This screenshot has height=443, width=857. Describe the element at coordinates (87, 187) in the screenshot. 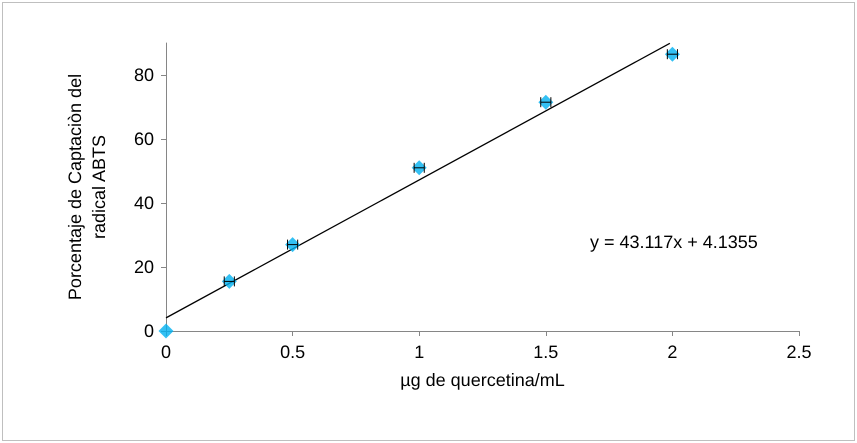

I see `y-axis-title: Porcentaje de Captaciòn del radical ABTS` at that location.